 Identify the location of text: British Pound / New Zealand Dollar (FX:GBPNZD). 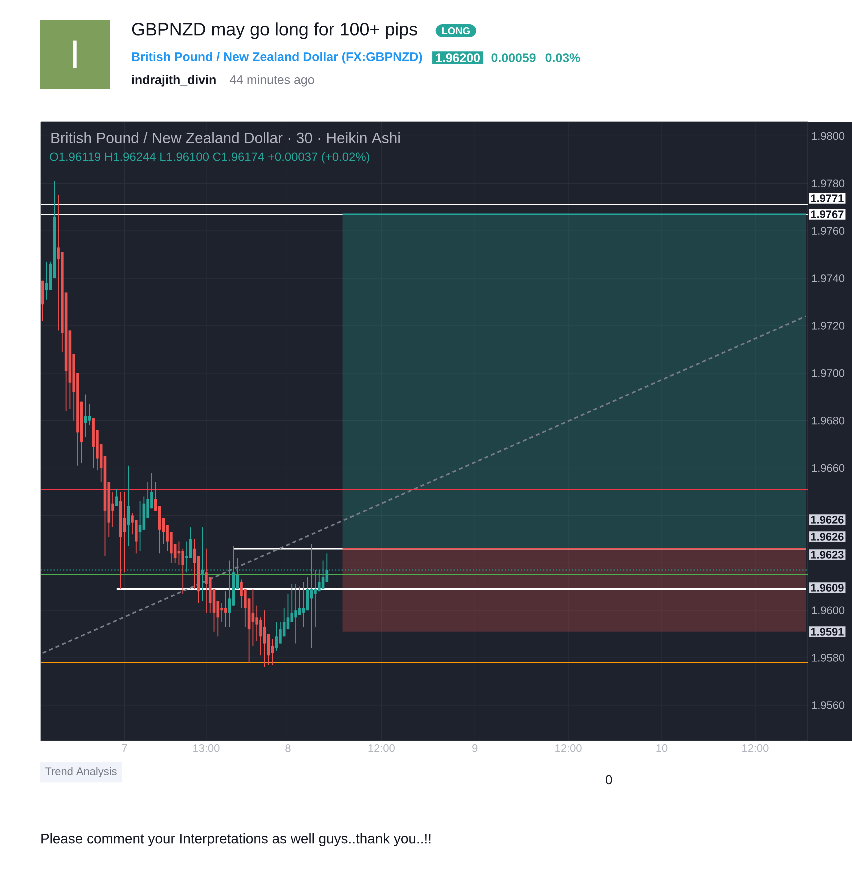
(277, 58).